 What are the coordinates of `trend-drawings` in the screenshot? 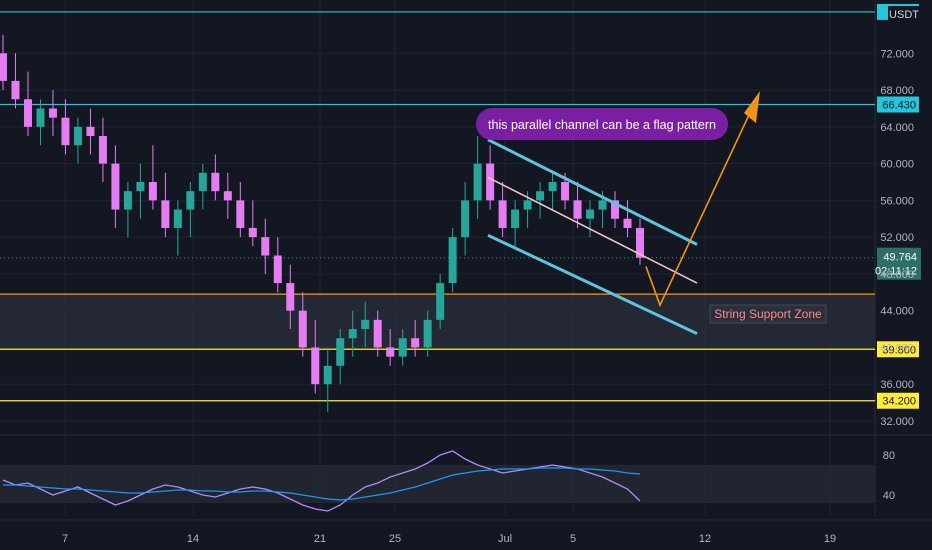 It's located at (623, 213).